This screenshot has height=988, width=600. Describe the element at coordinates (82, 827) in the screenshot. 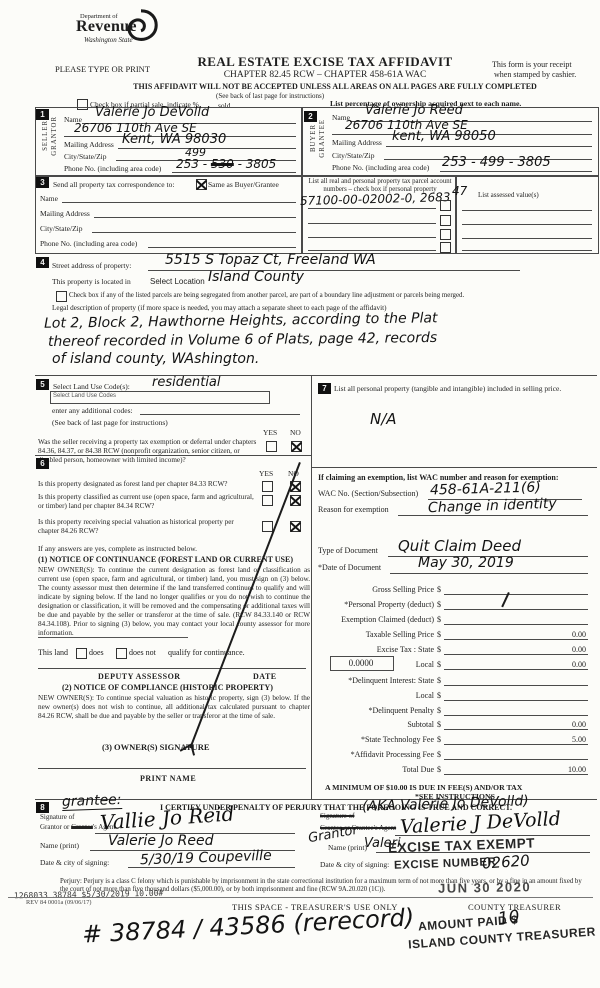

I see `grantor-struck: Grantor` at that location.